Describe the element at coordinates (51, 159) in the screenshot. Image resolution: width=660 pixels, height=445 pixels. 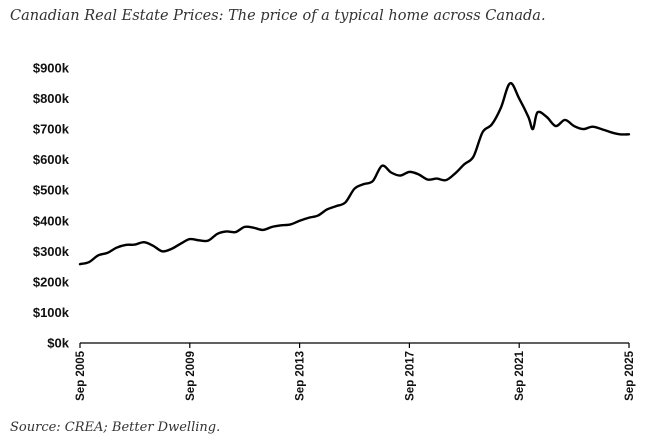
I see `y-tick-label: $600k` at that location.